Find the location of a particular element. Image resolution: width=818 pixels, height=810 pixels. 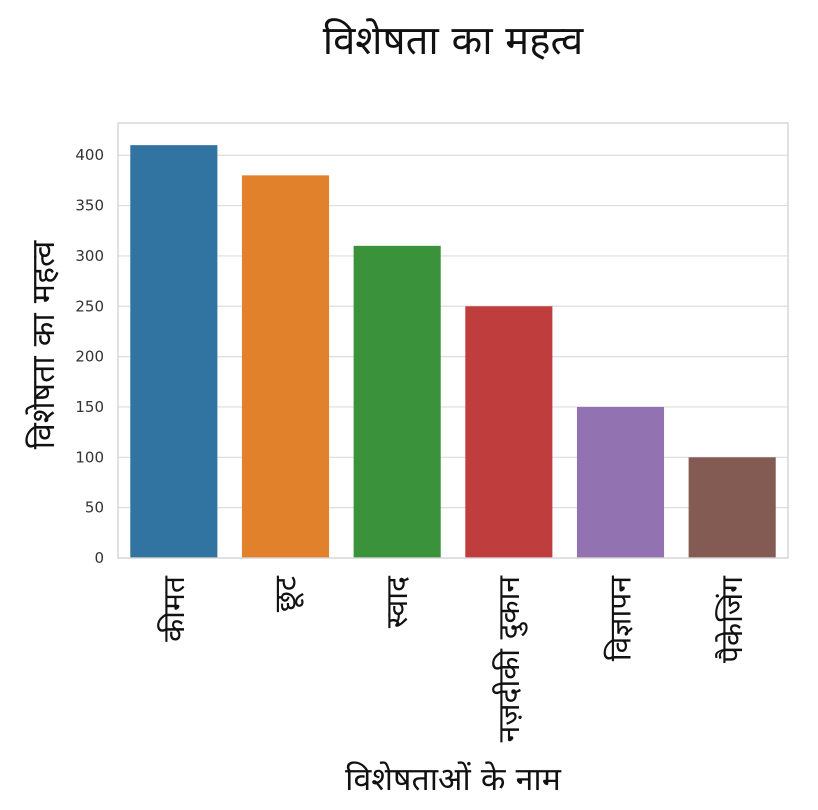

y-axis-ticks: 0 50 100 150 200 250 300 350 400 is located at coordinates (89, 356).